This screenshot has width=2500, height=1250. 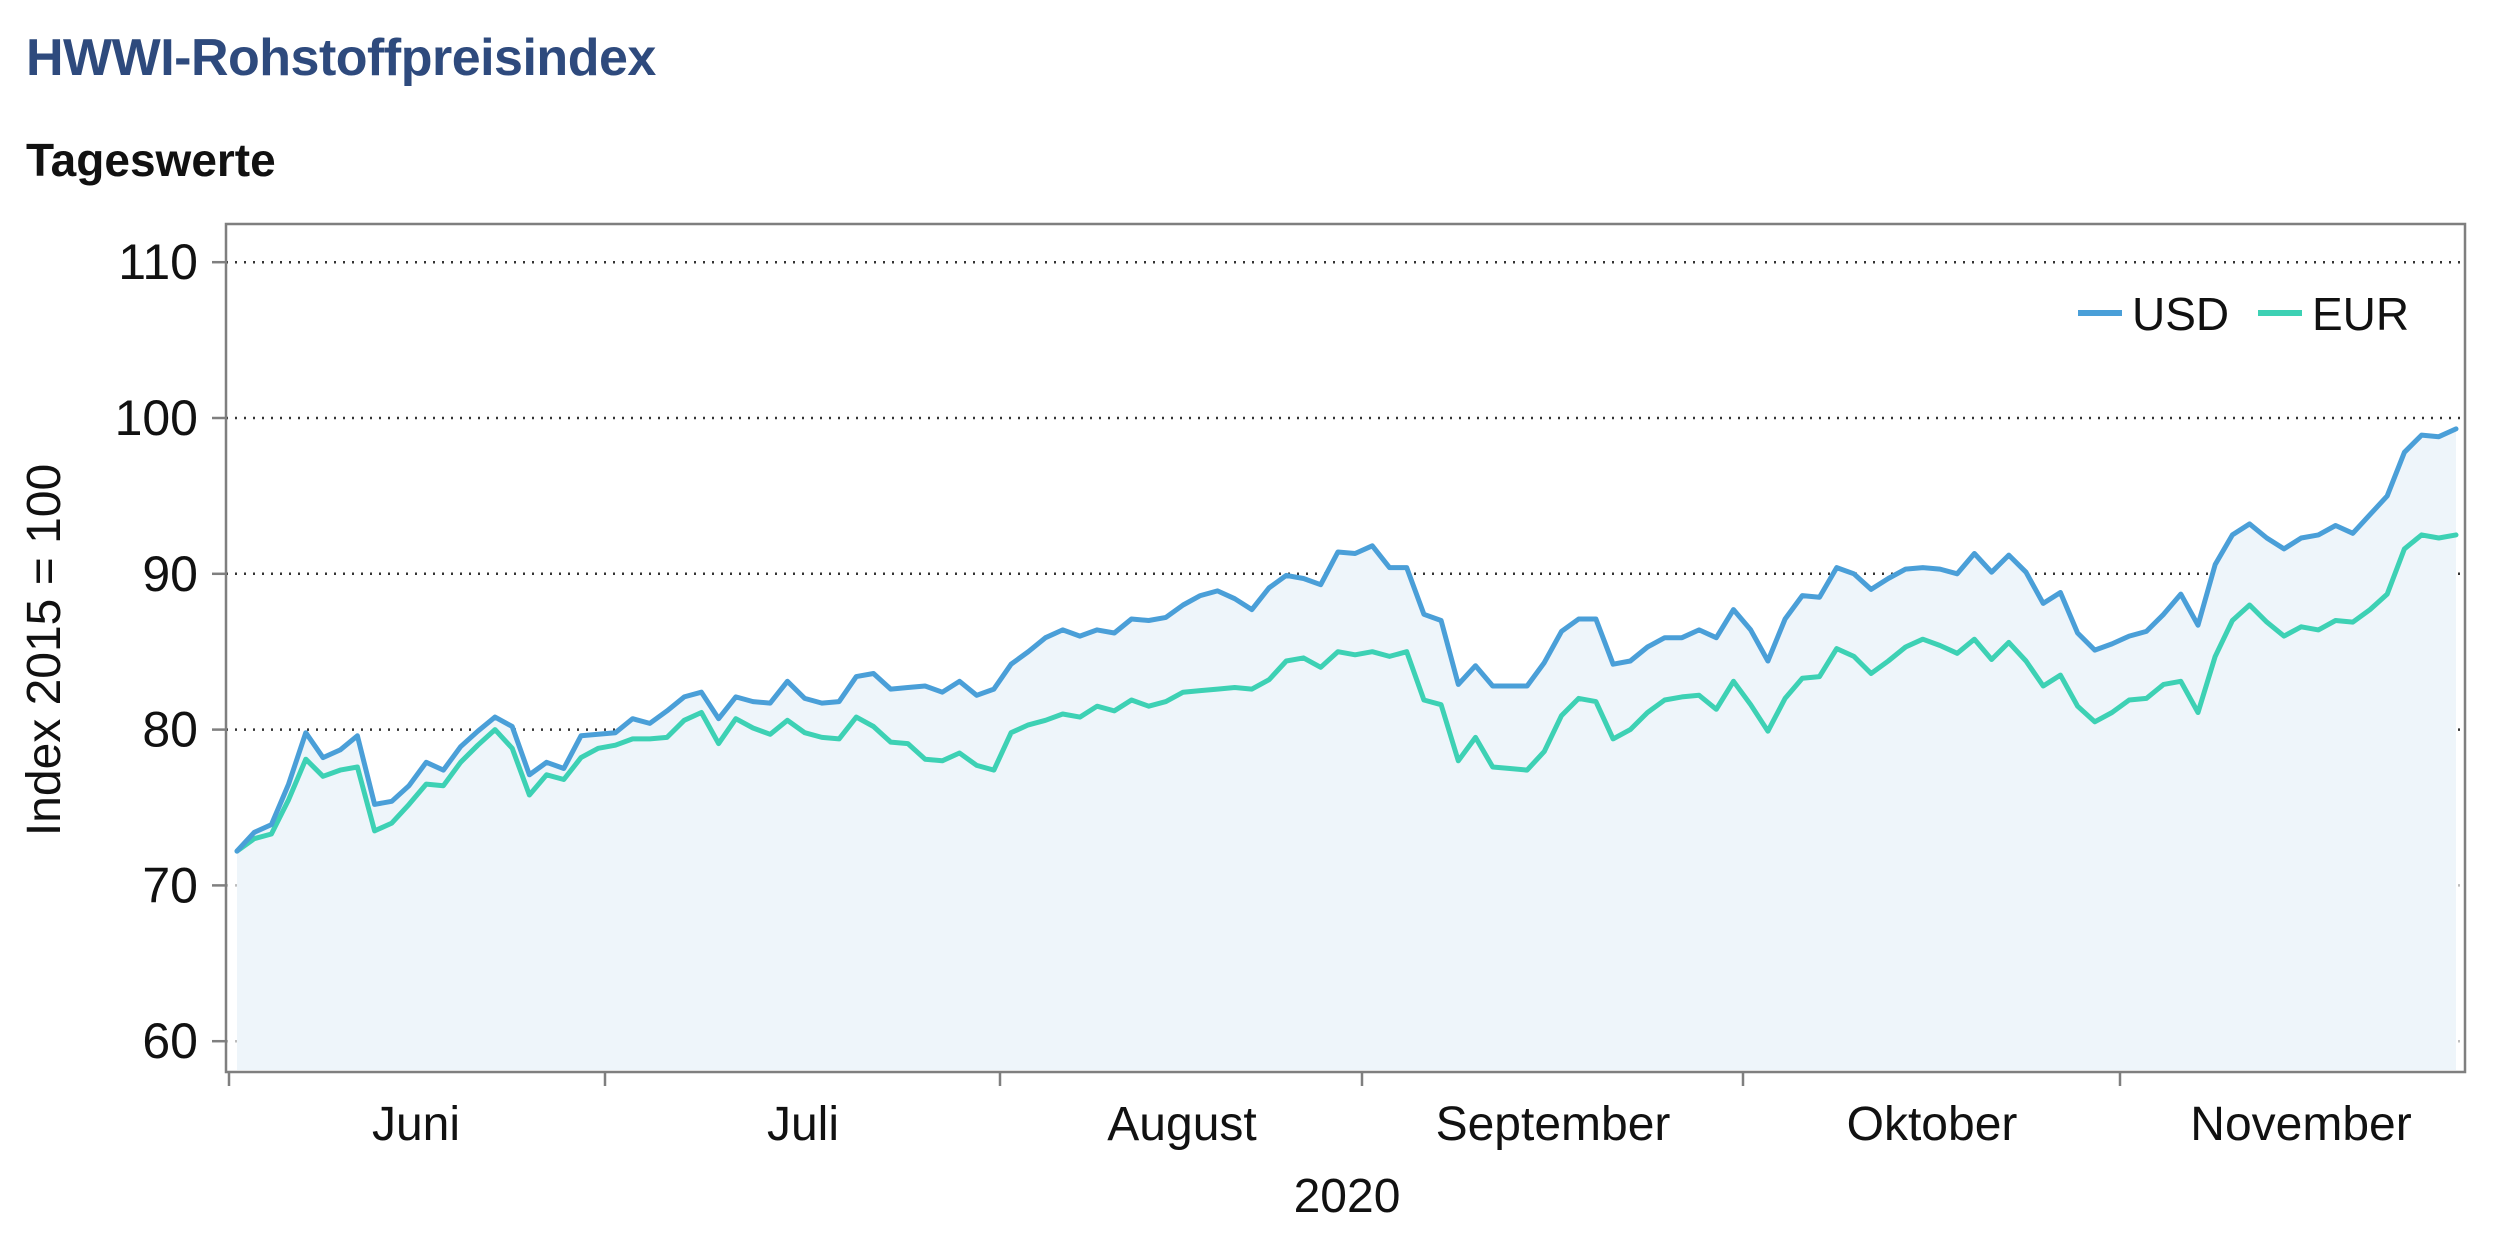 What do you see at coordinates (158, 262) in the screenshot?
I see `y-tick-label-110: 110` at bounding box center [158, 262].